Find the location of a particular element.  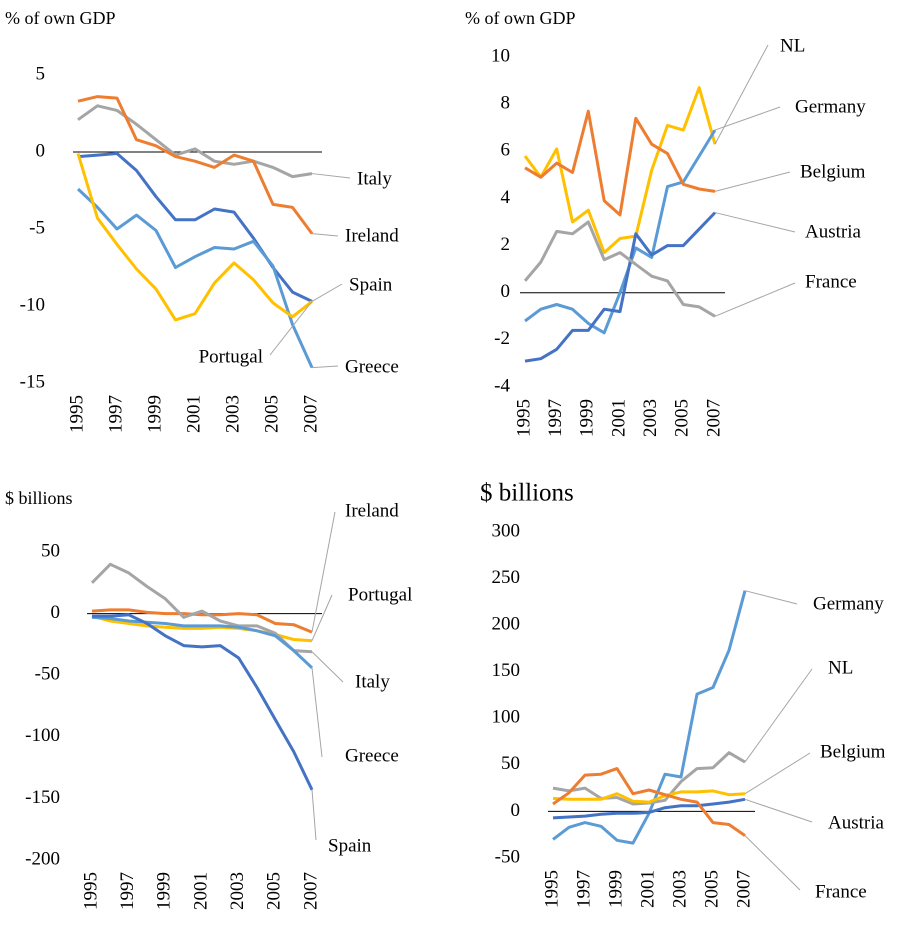

y-tick-label: 250 is located at coordinates (506, 577).